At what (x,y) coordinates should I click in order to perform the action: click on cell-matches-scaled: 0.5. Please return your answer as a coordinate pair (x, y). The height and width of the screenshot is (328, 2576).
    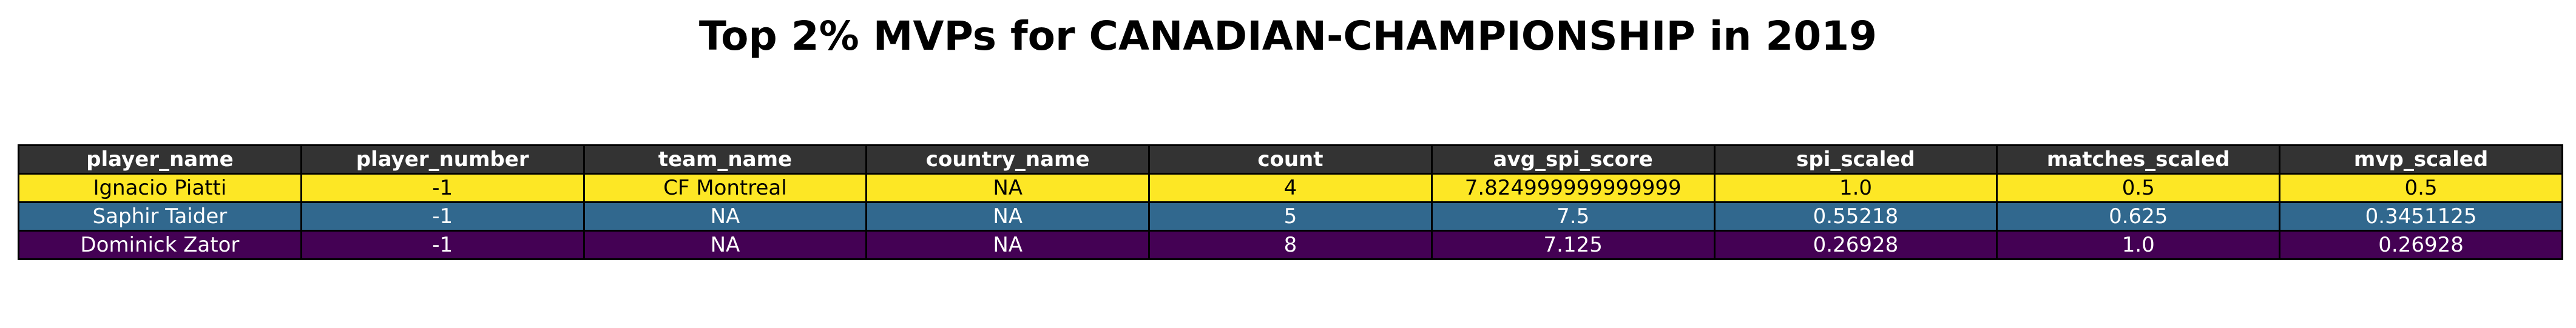
    Looking at the image, I should click on (2138, 188).